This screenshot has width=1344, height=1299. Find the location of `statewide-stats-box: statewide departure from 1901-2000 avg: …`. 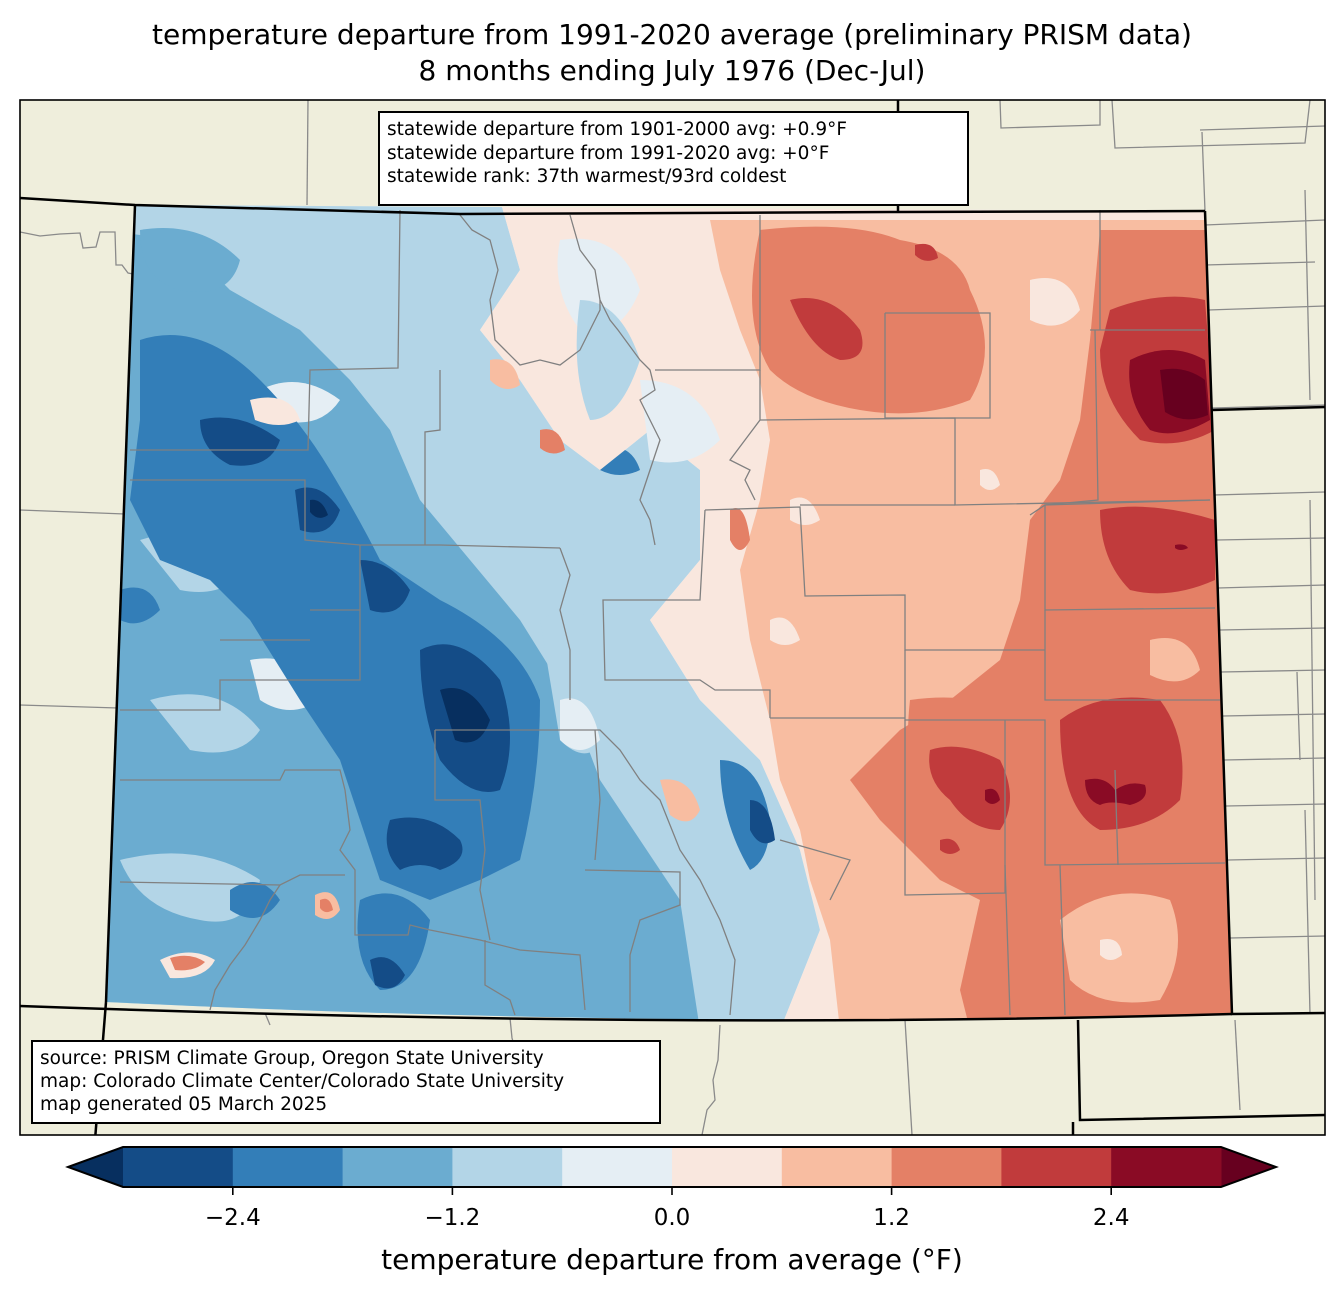

statewide-stats-box: statewide departure from 1901-2000 avg: … is located at coordinates (673, 158).